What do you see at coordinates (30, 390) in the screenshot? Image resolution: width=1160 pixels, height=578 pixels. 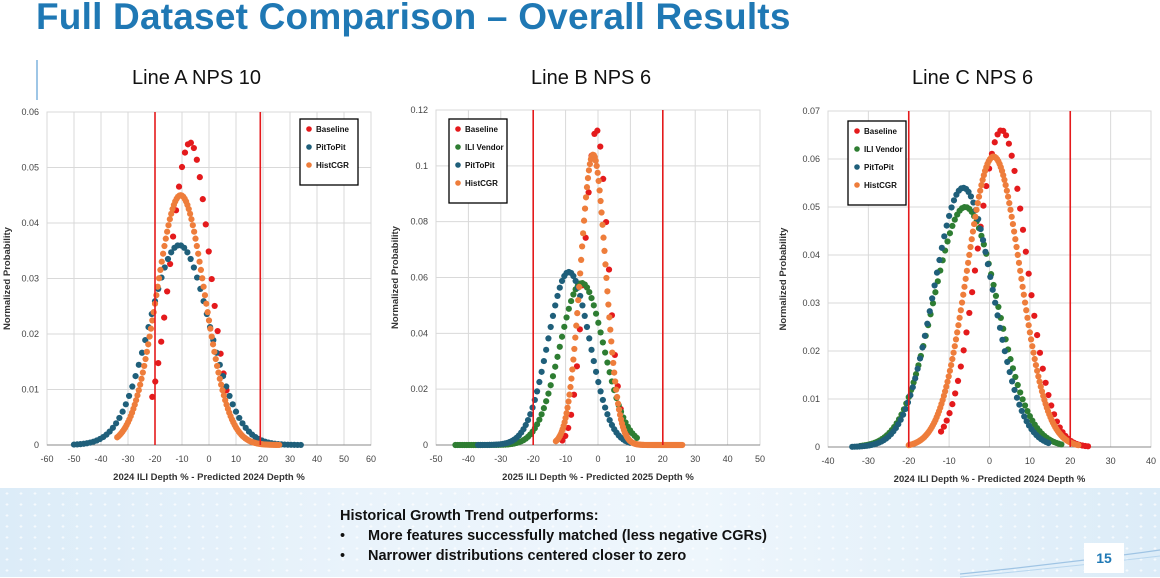 I see `y-tick-label: 0.01` at bounding box center [30, 390].